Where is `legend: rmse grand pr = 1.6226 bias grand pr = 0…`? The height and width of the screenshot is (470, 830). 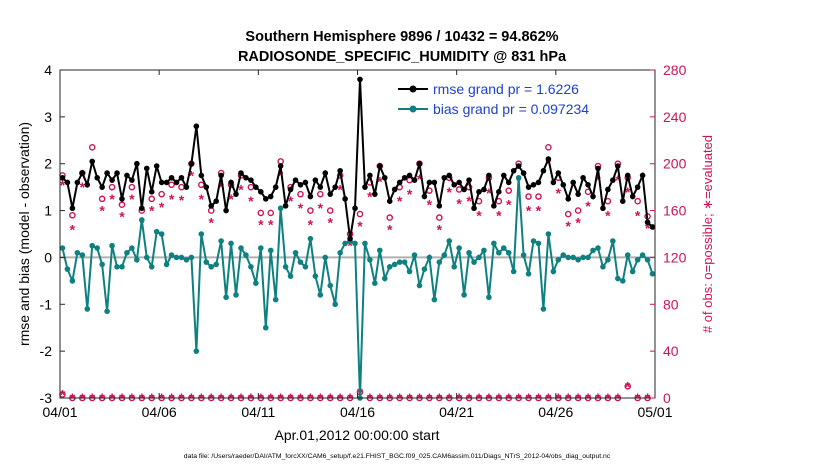
legend: rmse grand pr = 1.6226 bias grand pr = 0… is located at coordinates (493, 99).